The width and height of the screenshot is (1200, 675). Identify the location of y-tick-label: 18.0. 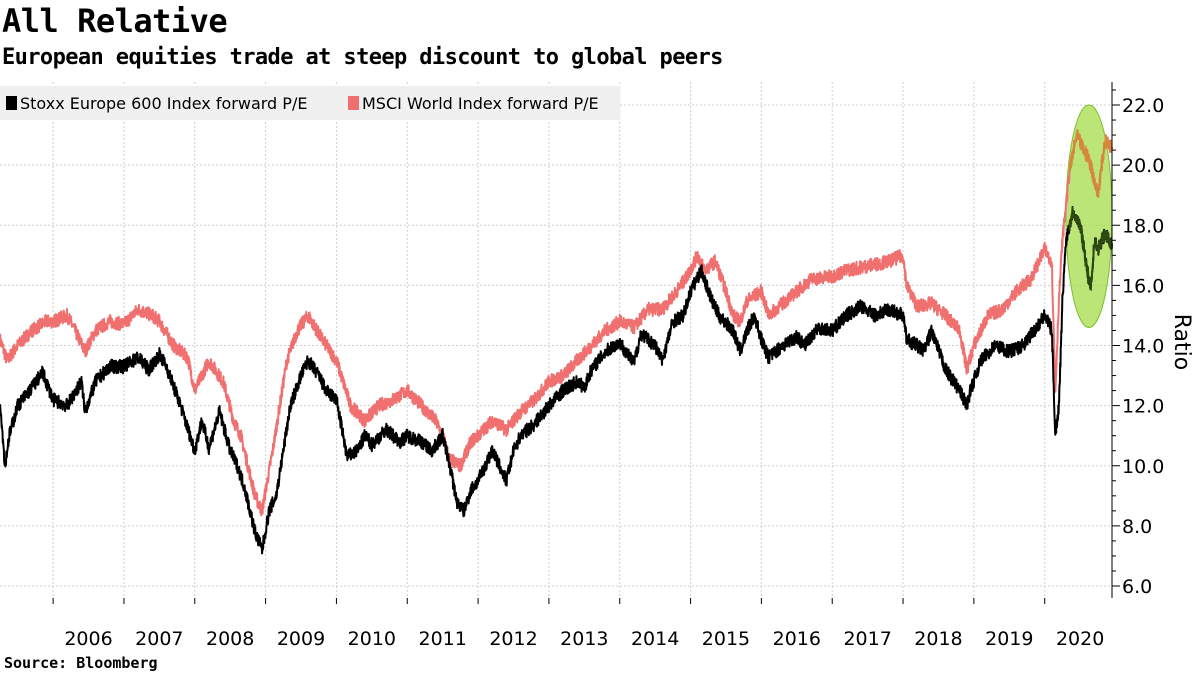
(1143, 226).